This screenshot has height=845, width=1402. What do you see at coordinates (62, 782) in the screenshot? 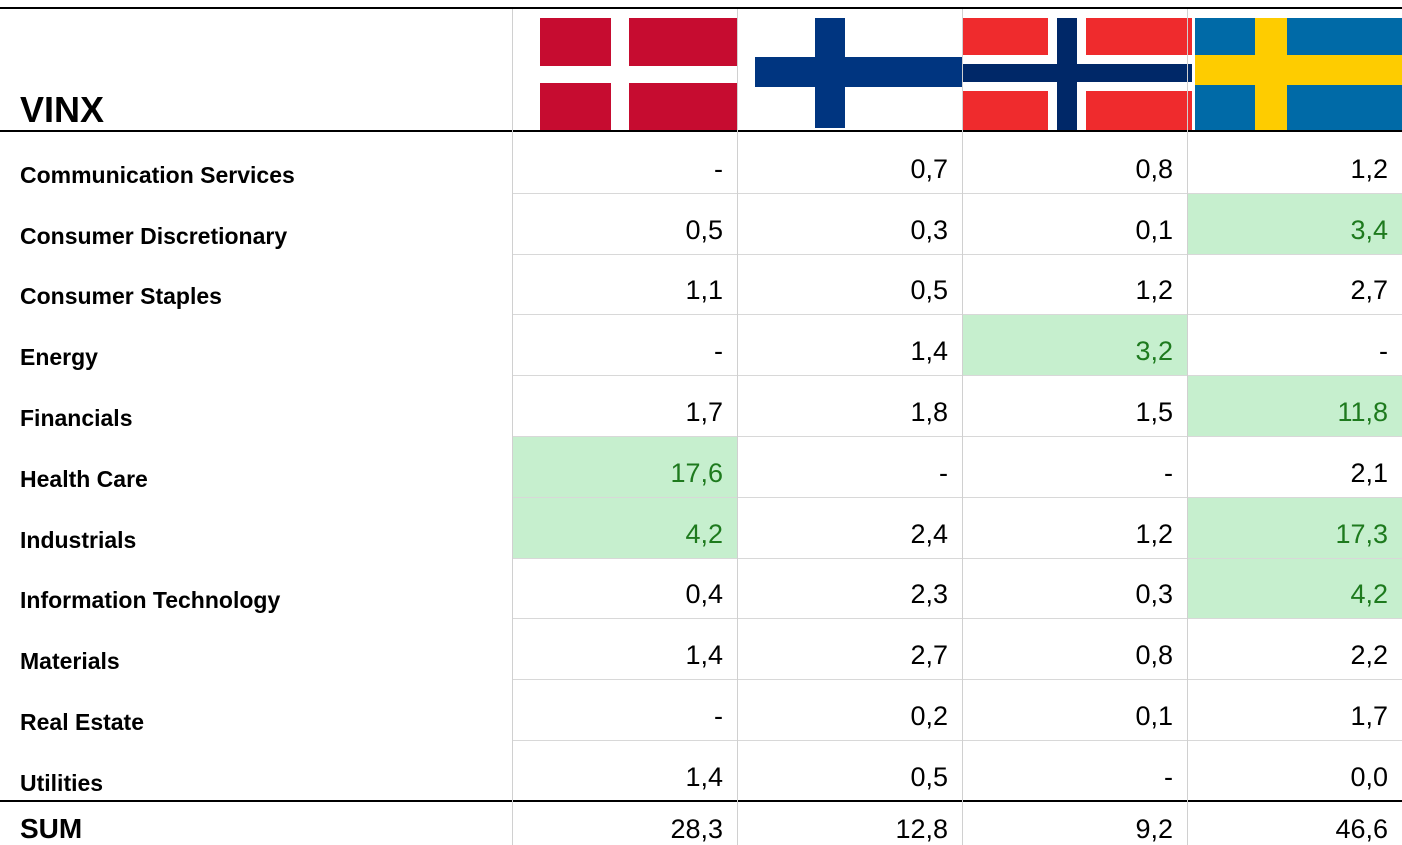
I see `row-label: Utilities` at bounding box center [62, 782].